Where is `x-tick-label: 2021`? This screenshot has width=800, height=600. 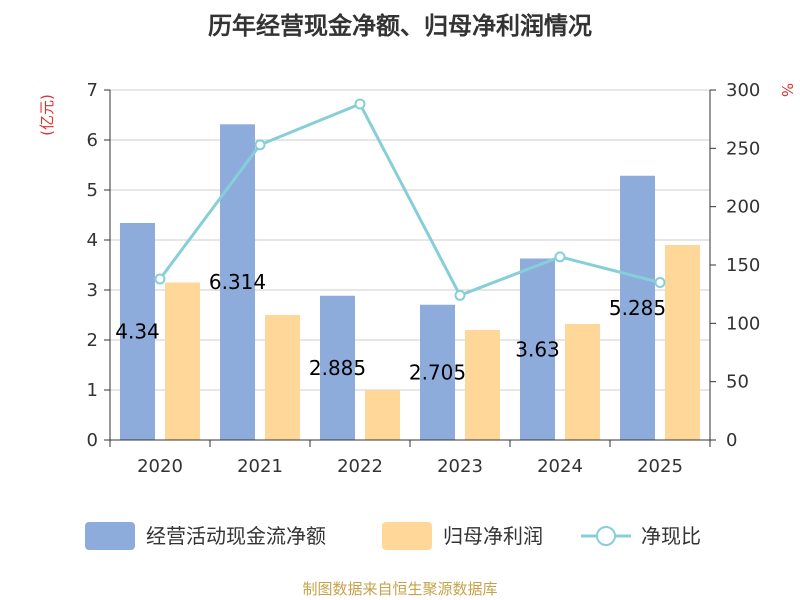
x-tick-label: 2021 is located at coordinates (260, 466).